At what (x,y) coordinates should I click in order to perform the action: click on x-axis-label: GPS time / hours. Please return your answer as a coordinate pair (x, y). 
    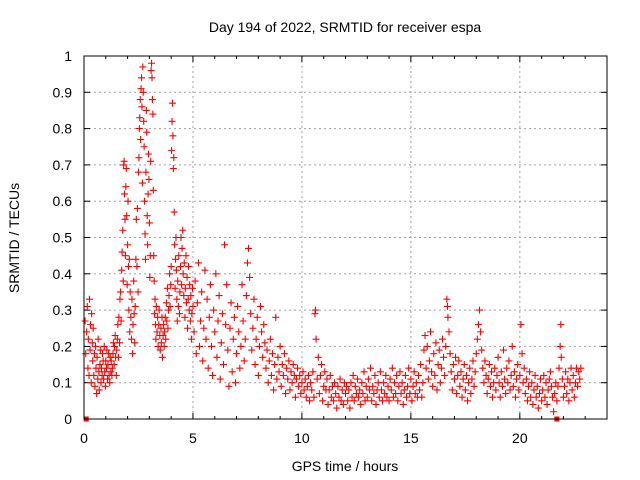
    Looking at the image, I should click on (345, 466).